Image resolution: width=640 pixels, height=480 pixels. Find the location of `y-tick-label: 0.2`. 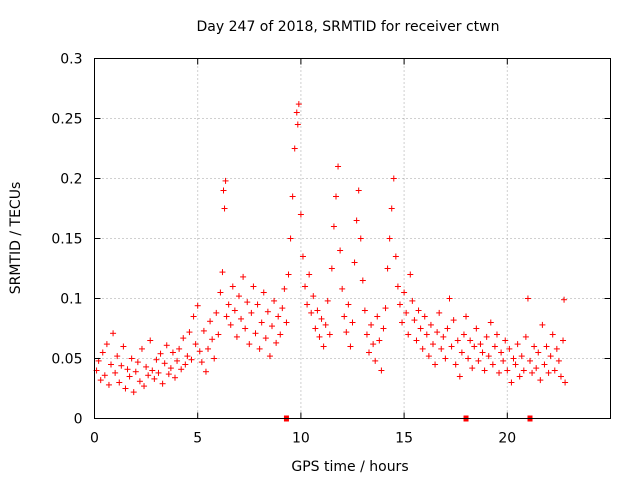

y-tick-label: 0.2 is located at coordinates (71, 180).